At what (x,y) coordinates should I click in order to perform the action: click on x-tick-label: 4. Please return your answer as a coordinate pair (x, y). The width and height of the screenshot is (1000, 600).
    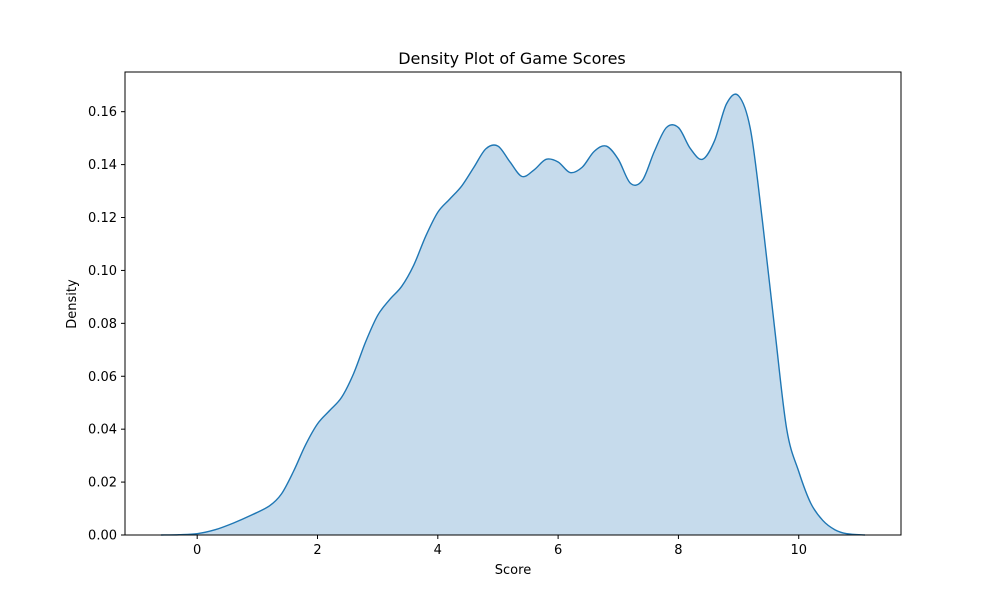
    Looking at the image, I should click on (438, 550).